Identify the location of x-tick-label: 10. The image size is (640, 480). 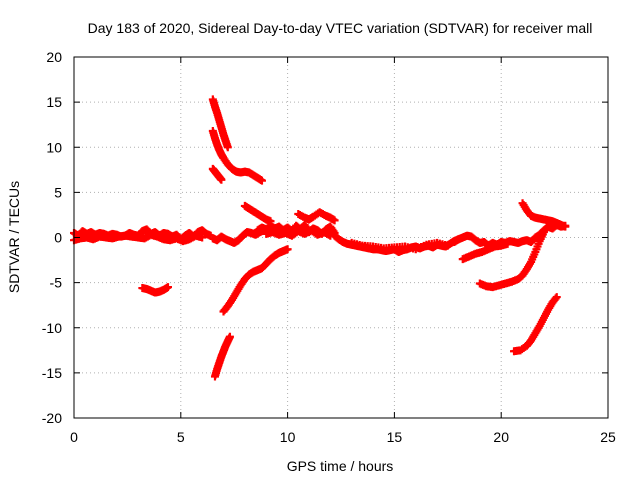
(288, 437).